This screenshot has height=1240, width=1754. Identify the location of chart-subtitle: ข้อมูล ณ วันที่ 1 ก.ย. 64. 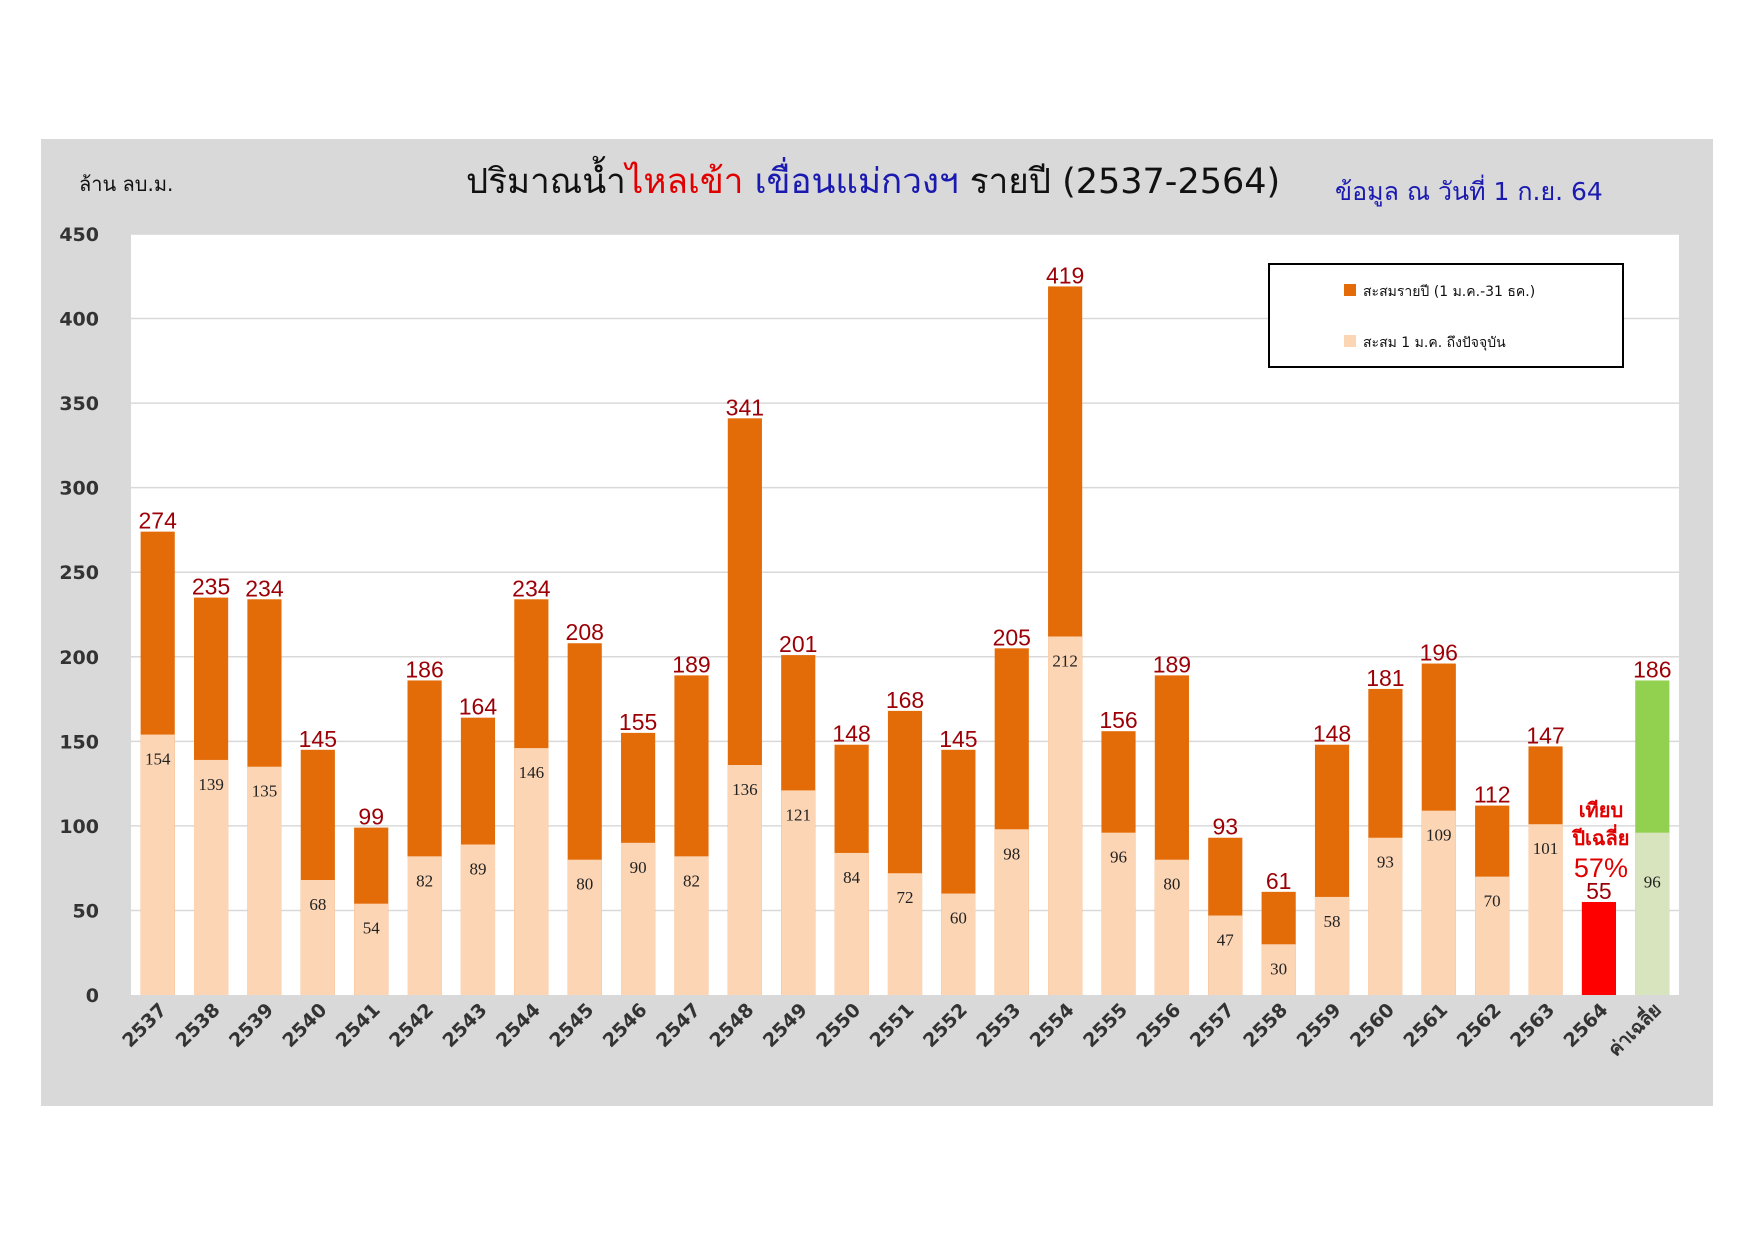
(1469, 190).